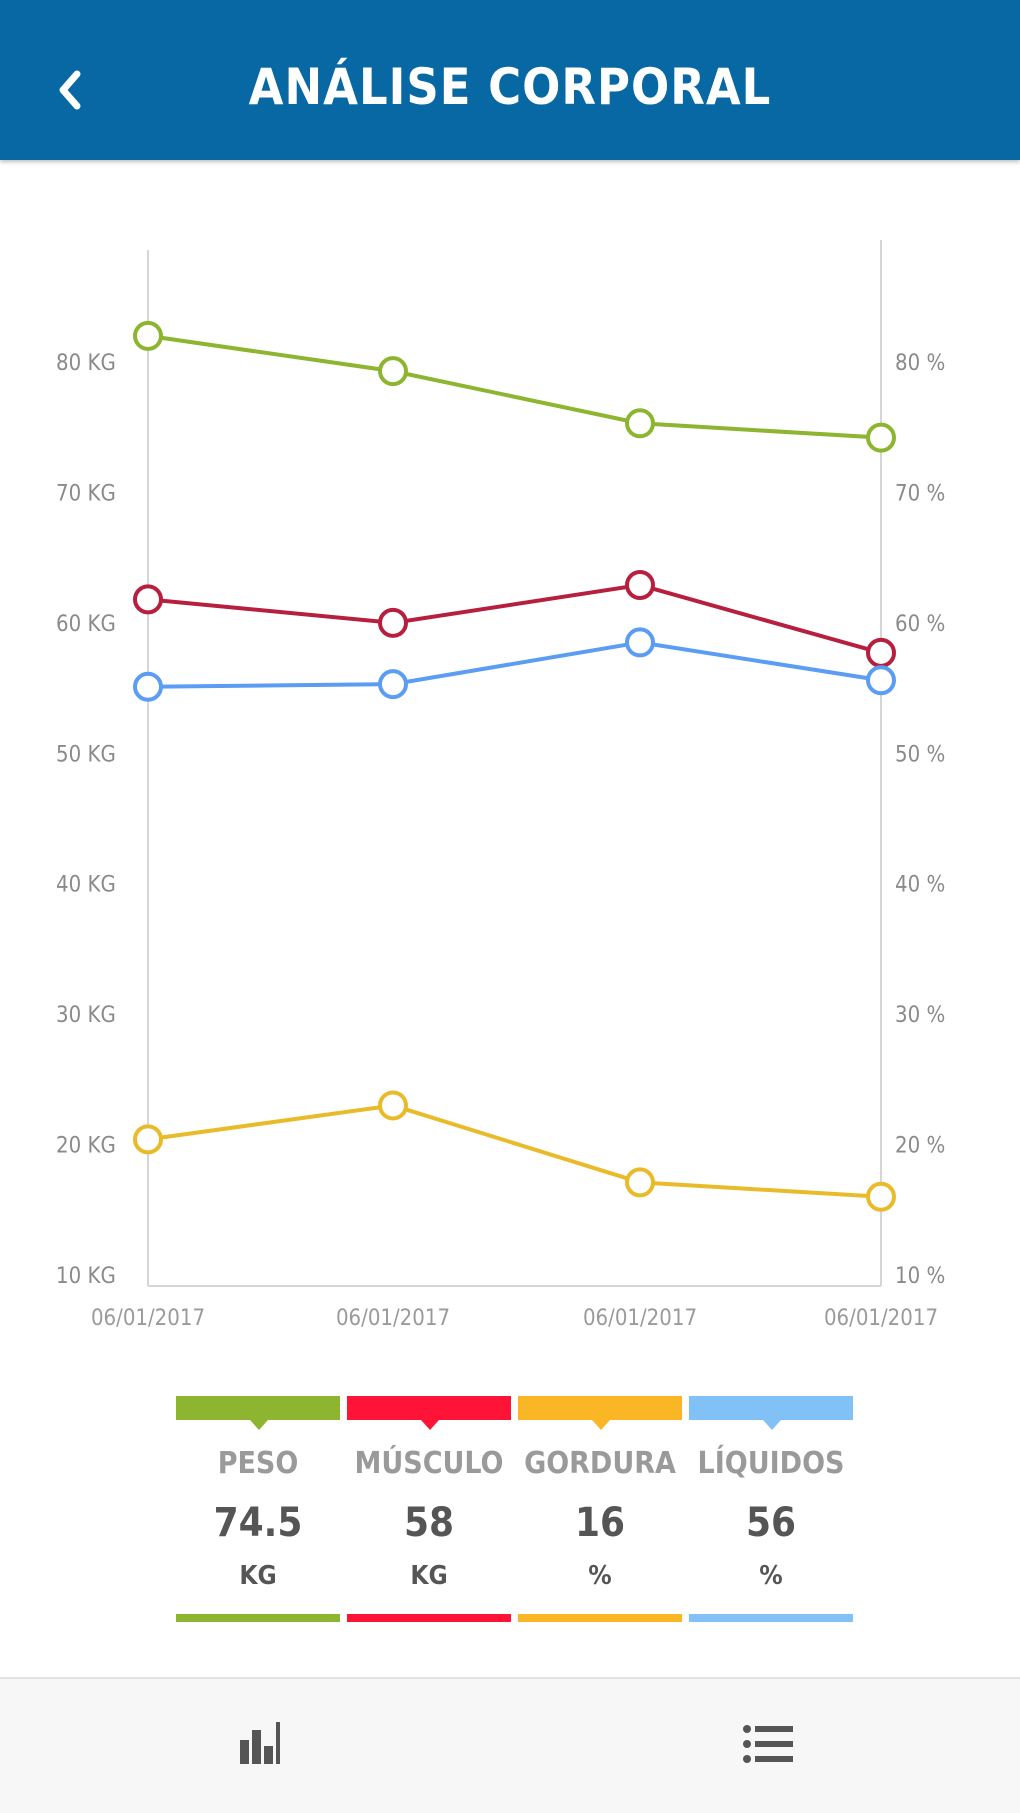  What do you see at coordinates (86, 885) in the screenshot?
I see `y-left-tick-label: 40 KG` at bounding box center [86, 885].